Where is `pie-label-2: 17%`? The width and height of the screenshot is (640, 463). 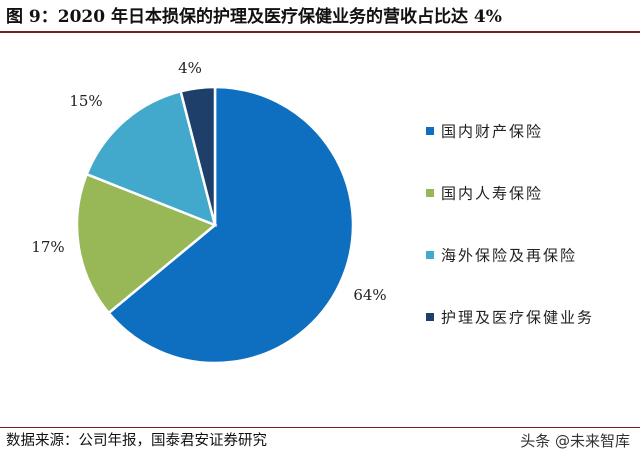
pie-label-2: 17% is located at coordinates (47, 247).